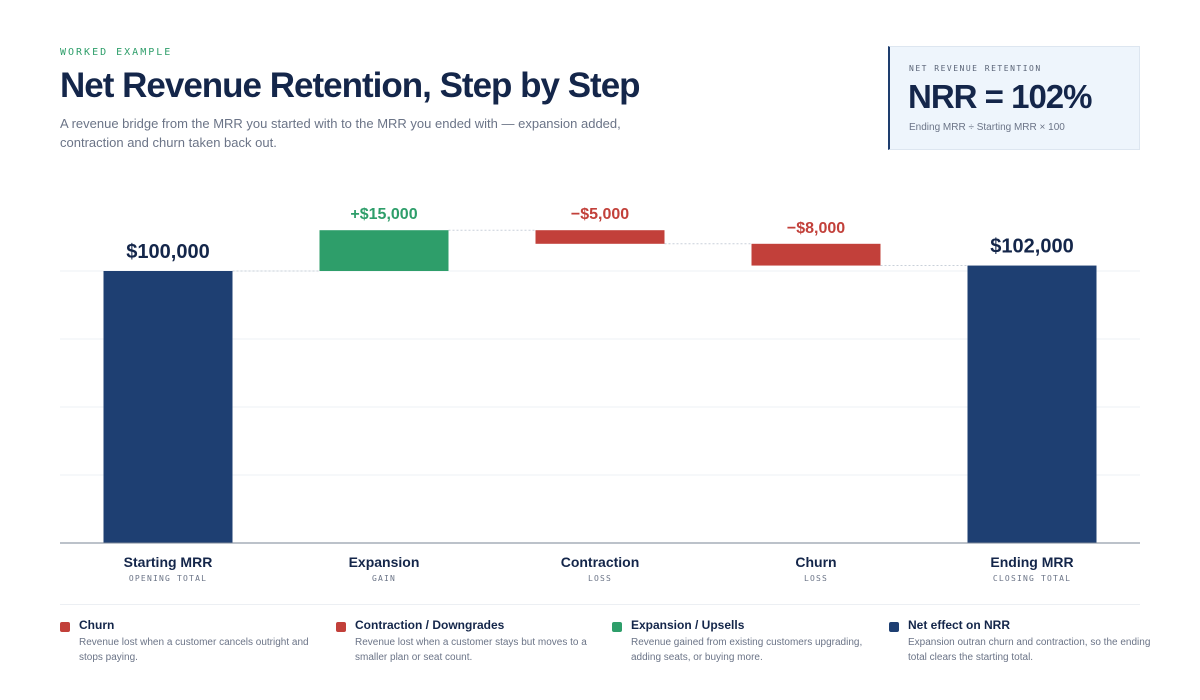  Describe the element at coordinates (384, 562) in the screenshot. I see `category-label-expansion: Expansion` at that location.